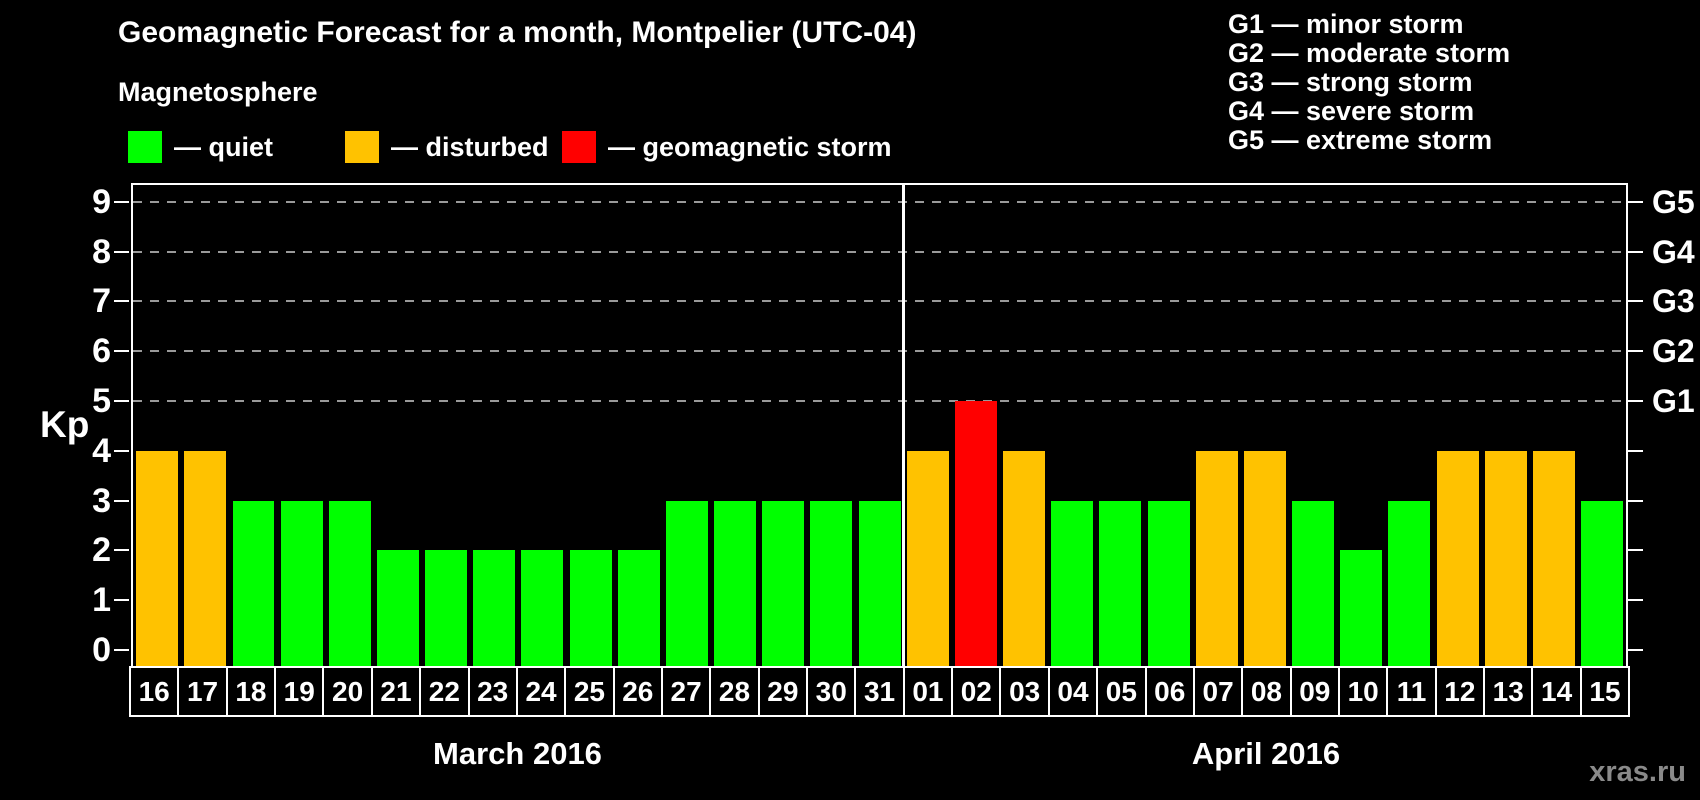 The height and width of the screenshot is (800, 1700). I want to click on tick-left-kp9, so click(121, 201).